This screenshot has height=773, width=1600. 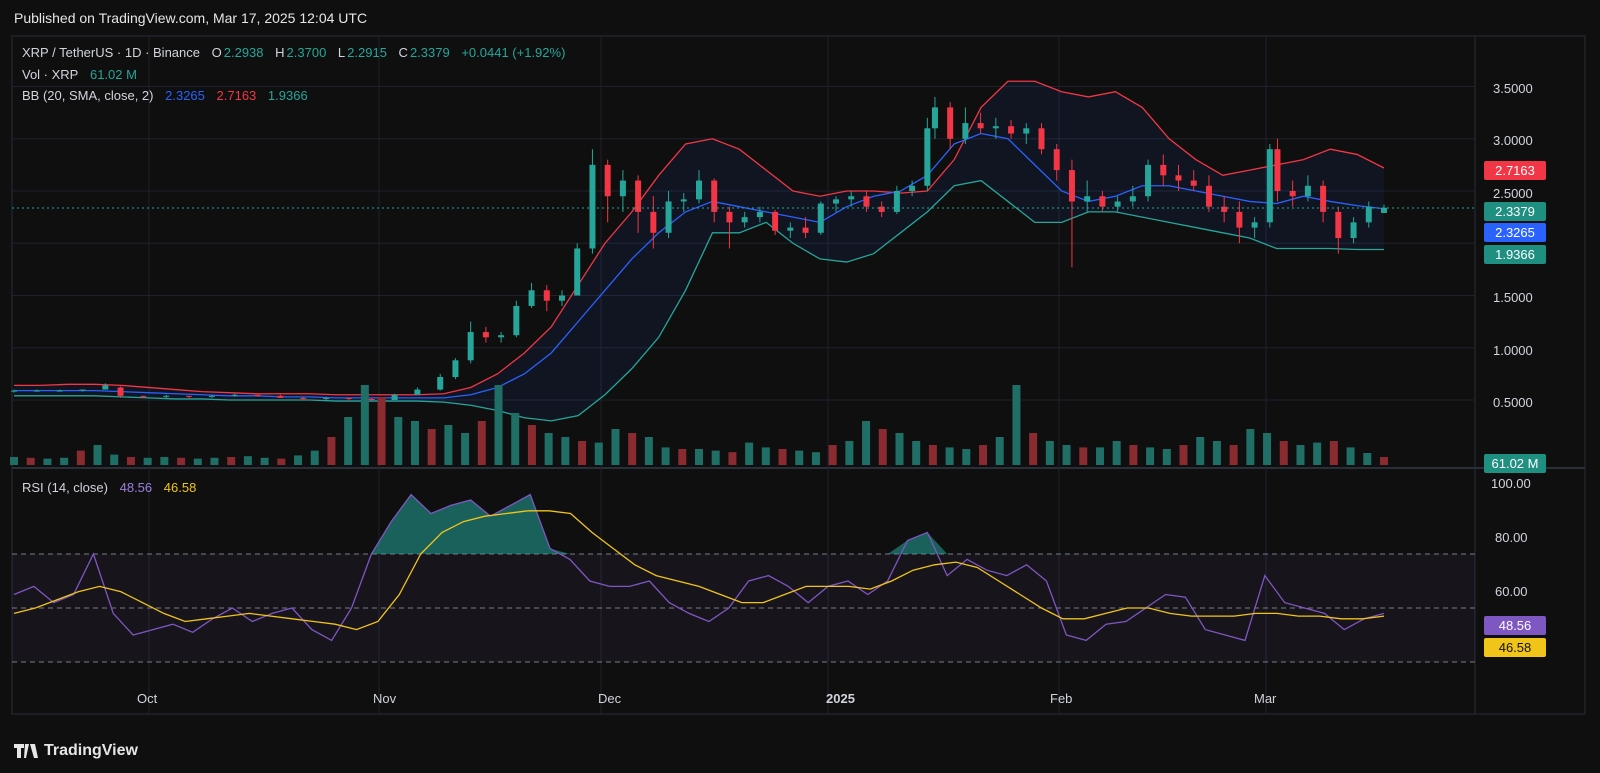 What do you see at coordinates (113, 74) in the screenshot?
I see `volume-value: 61.02 M` at bounding box center [113, 74].